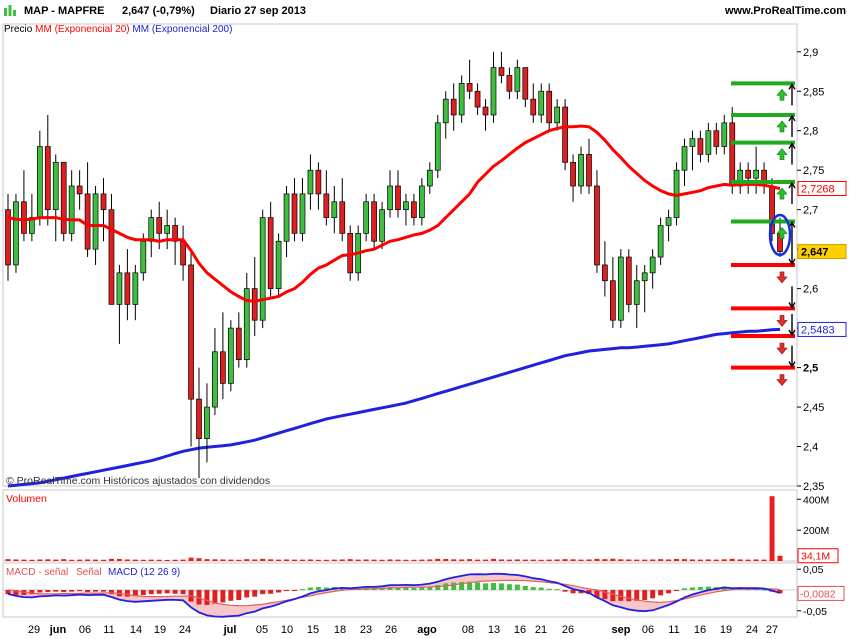 The image size is (852, 639). What do you see at coordinates (182, 29) in the screenshot?
I see `legend-ema200: MM (Exponencial 200)` at bounding box center [182, 29].